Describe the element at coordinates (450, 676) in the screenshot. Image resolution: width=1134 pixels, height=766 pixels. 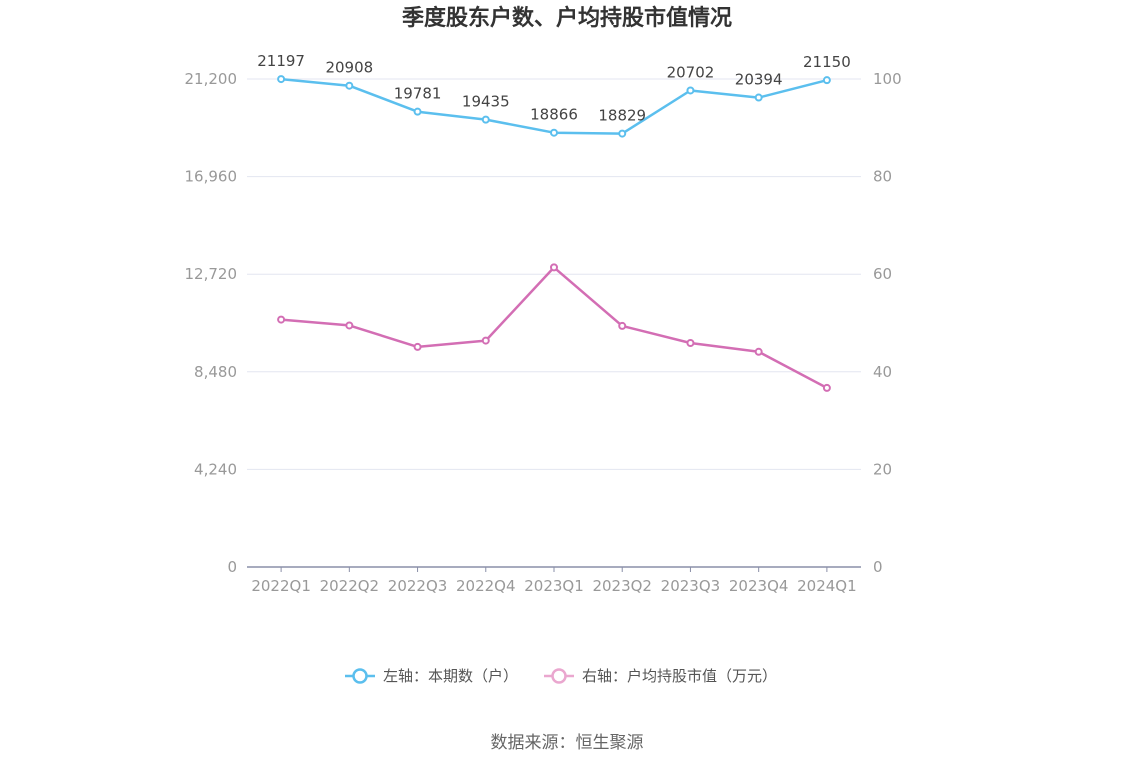
I see `legend-label: 左轴：本期数（户）` at that location.